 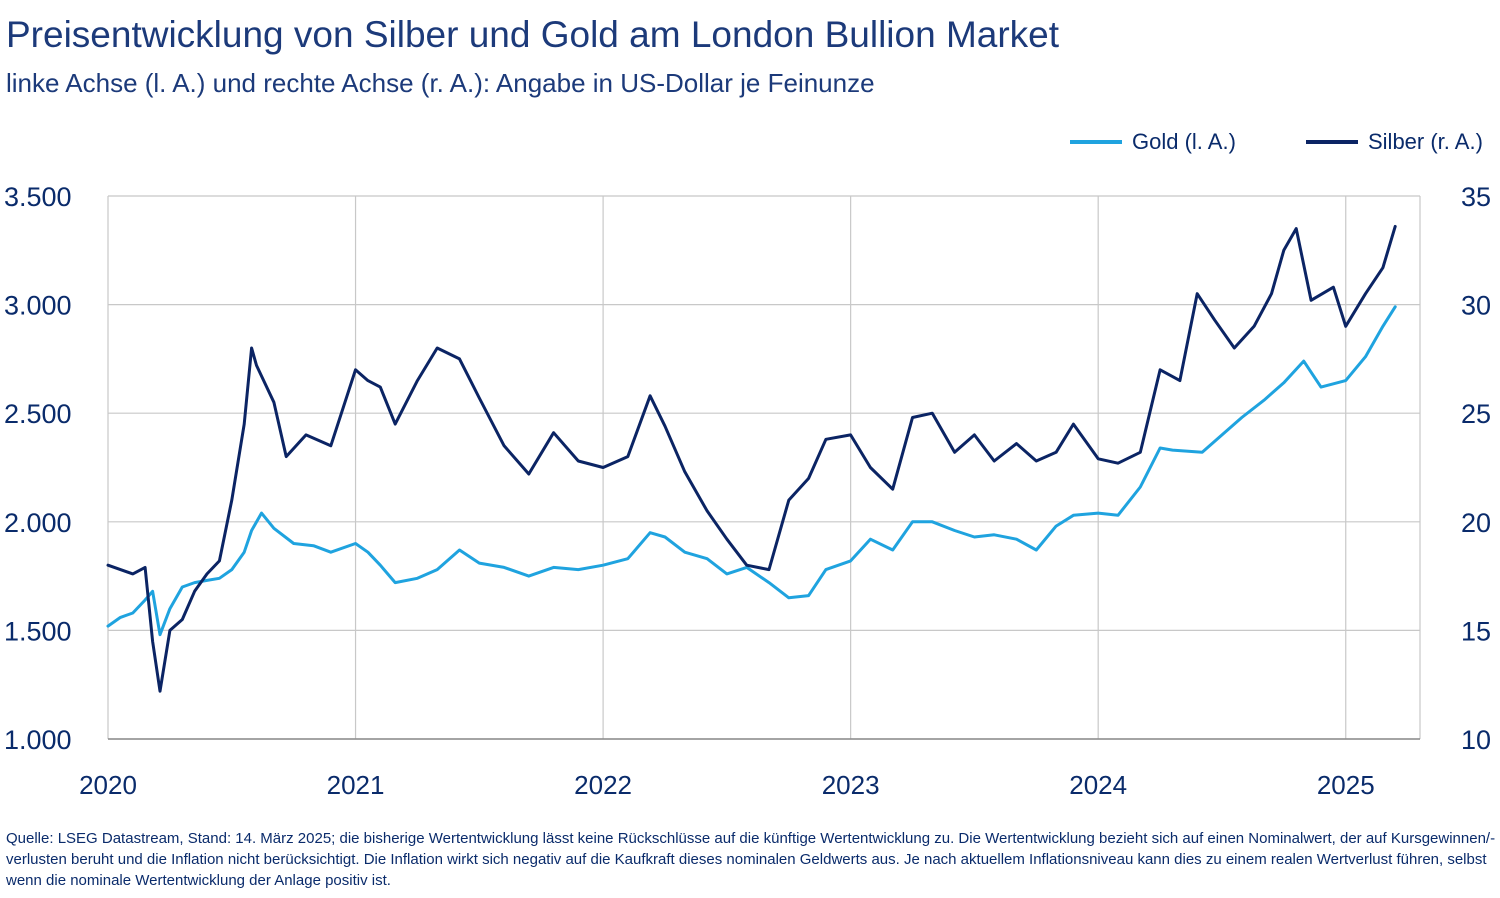 I want to click on legend-label-gold: Gold (l. A.), so click(x=1184, y=141).